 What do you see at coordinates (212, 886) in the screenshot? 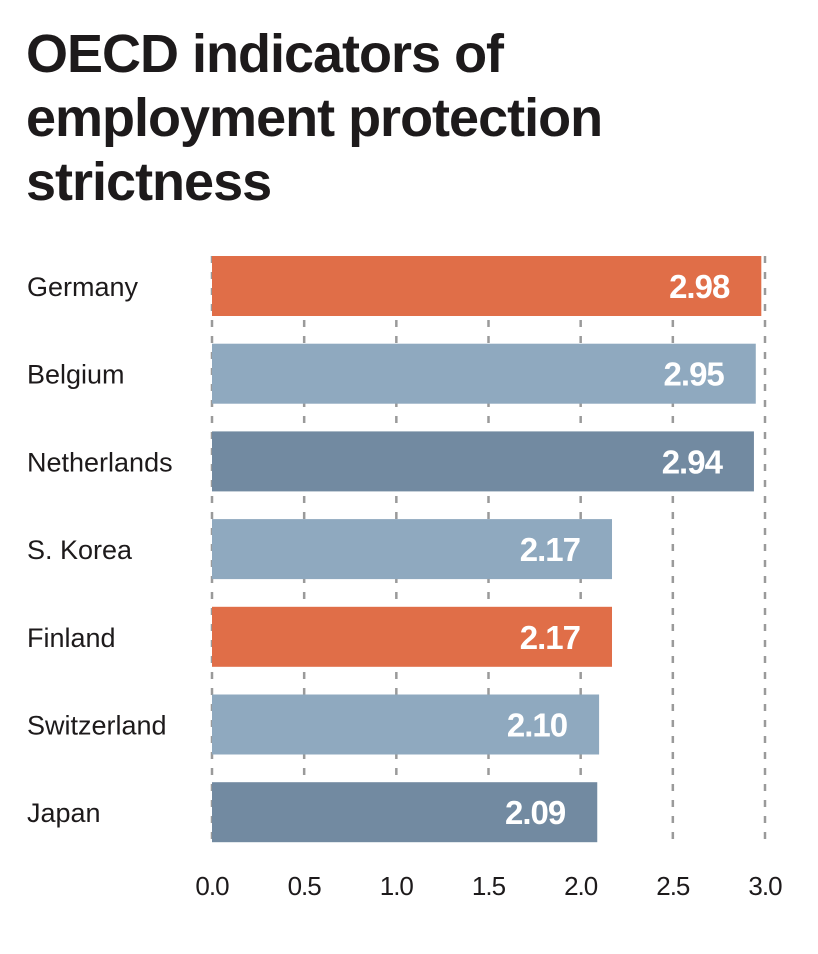
I see `x-tick-label: 0.0` at bounding box center [212, 886].